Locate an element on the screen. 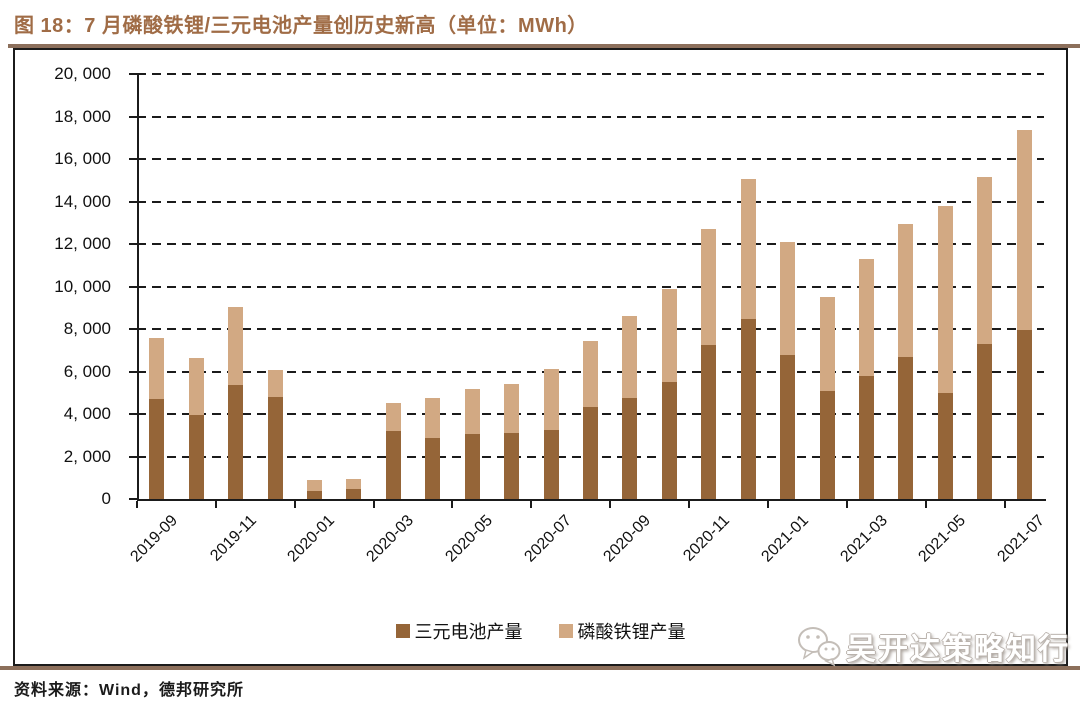 This screenshot has height=708, width=1080. figure-title: 图 18：7 月磷酸铁锂/三元电池产量创历史新高（单位：MWh） is located at coordinates (301, 26).